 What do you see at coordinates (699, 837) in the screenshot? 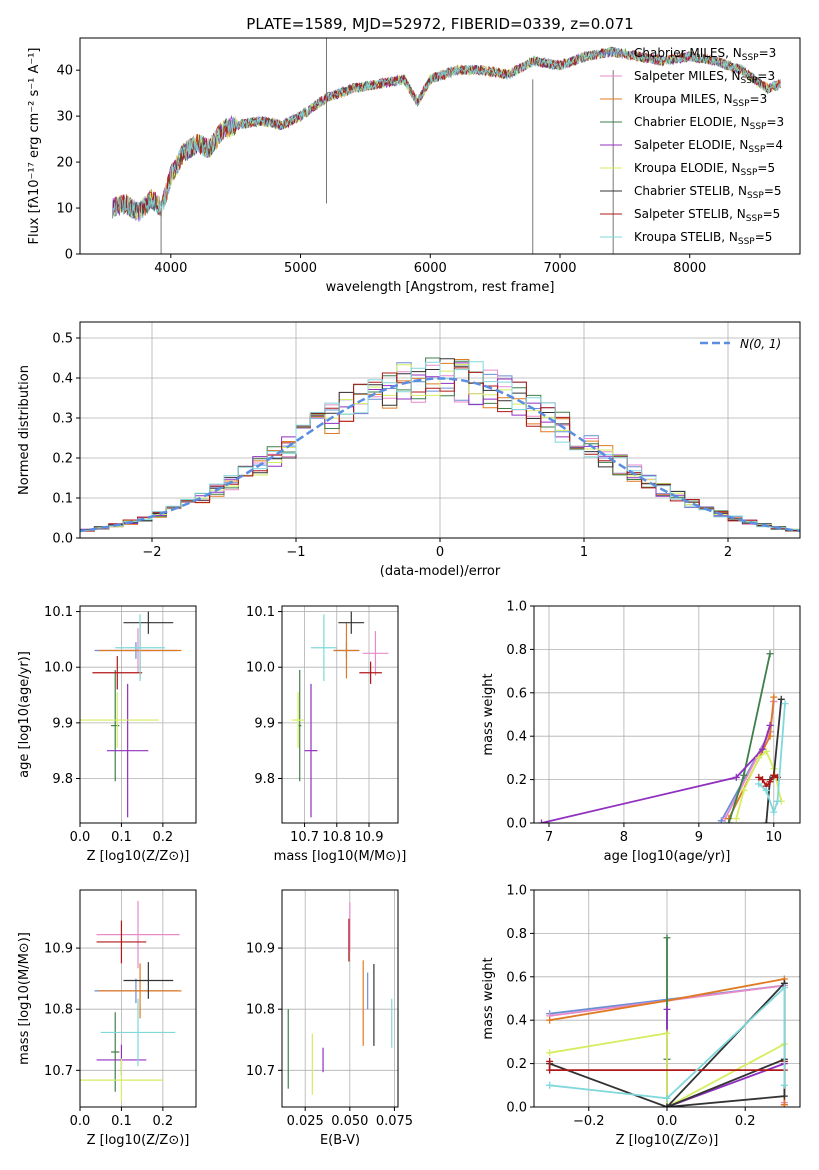
I see `x-tick-label: 9` at bounding box center [699, 837].